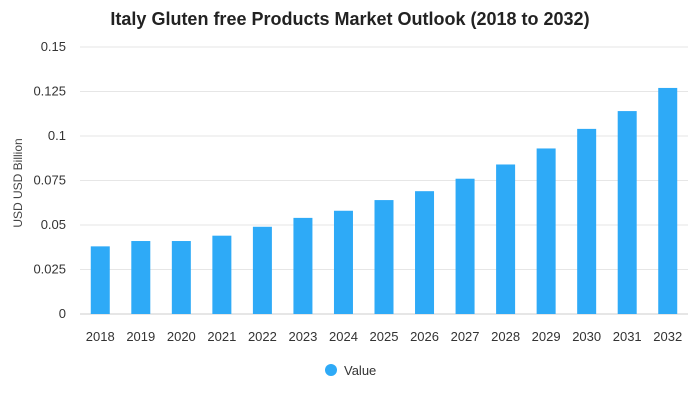  Describe the element at coordinates (181, 336) in the screenshot. I see `x-tick-label: 2020` at that location.